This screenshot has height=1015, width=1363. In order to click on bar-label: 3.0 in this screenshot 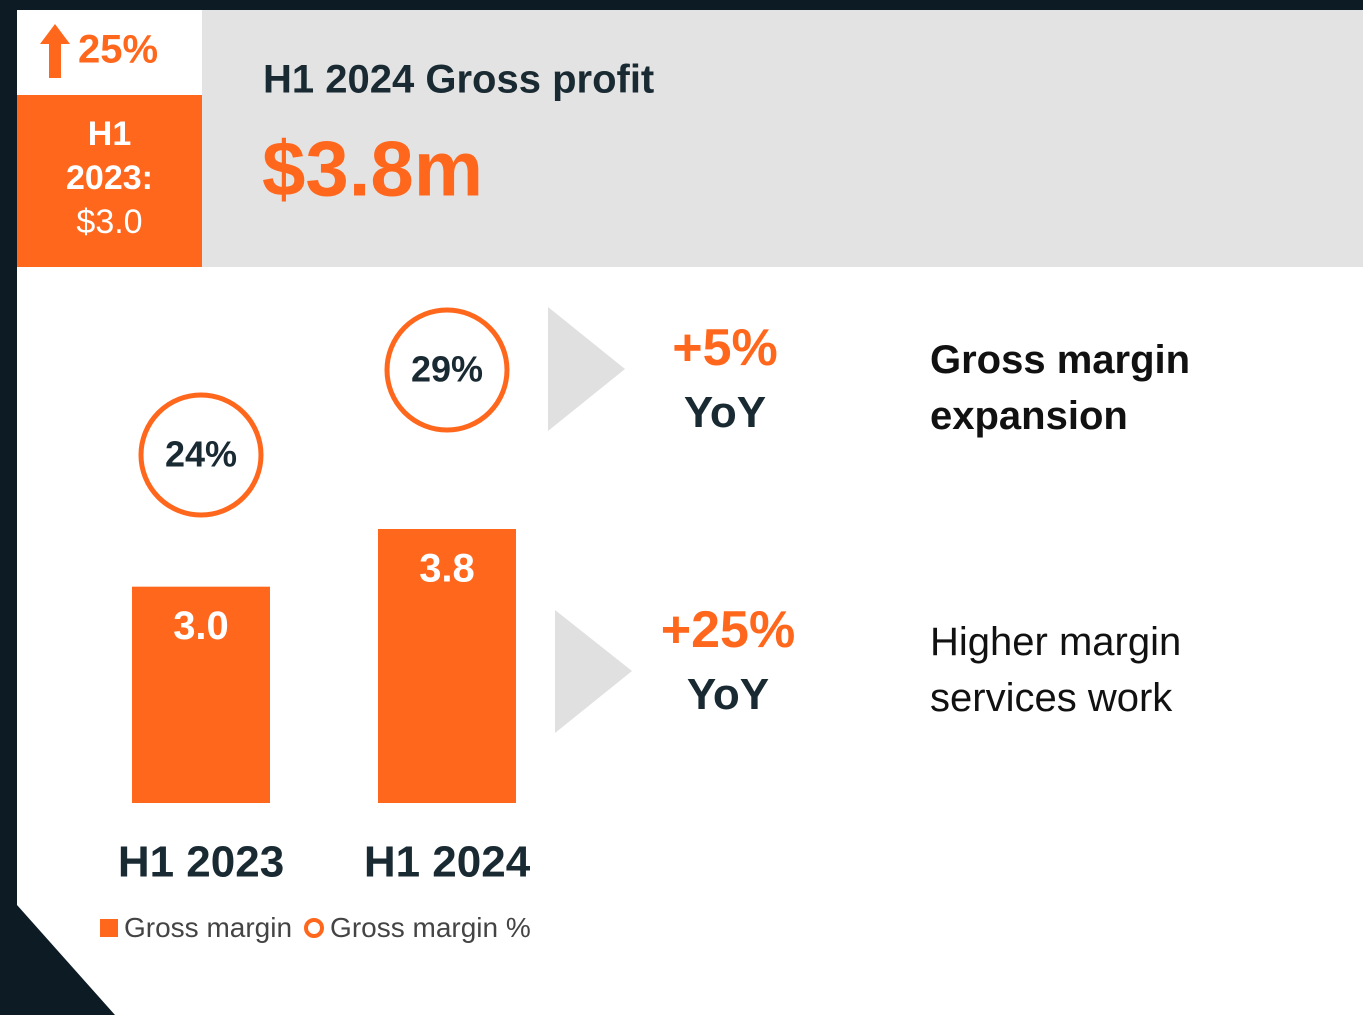, I will do `click(201, 626)`.